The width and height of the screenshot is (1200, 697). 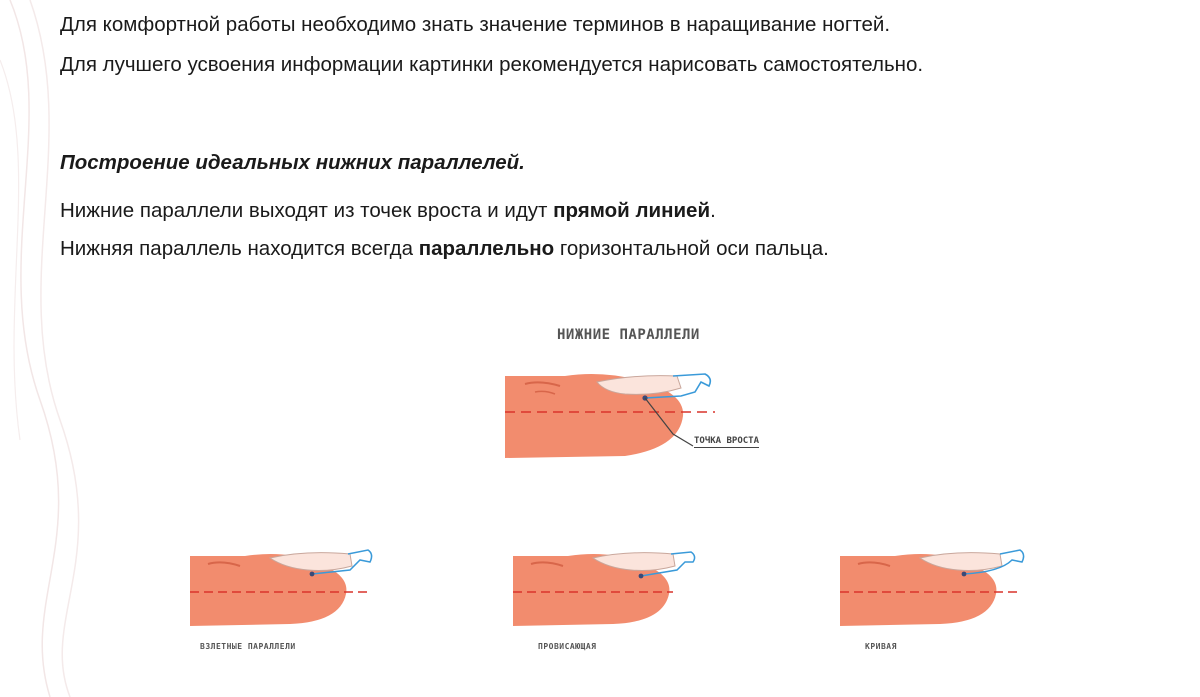 I want to click on main-finger-illustration, so click(x=610, y=415).